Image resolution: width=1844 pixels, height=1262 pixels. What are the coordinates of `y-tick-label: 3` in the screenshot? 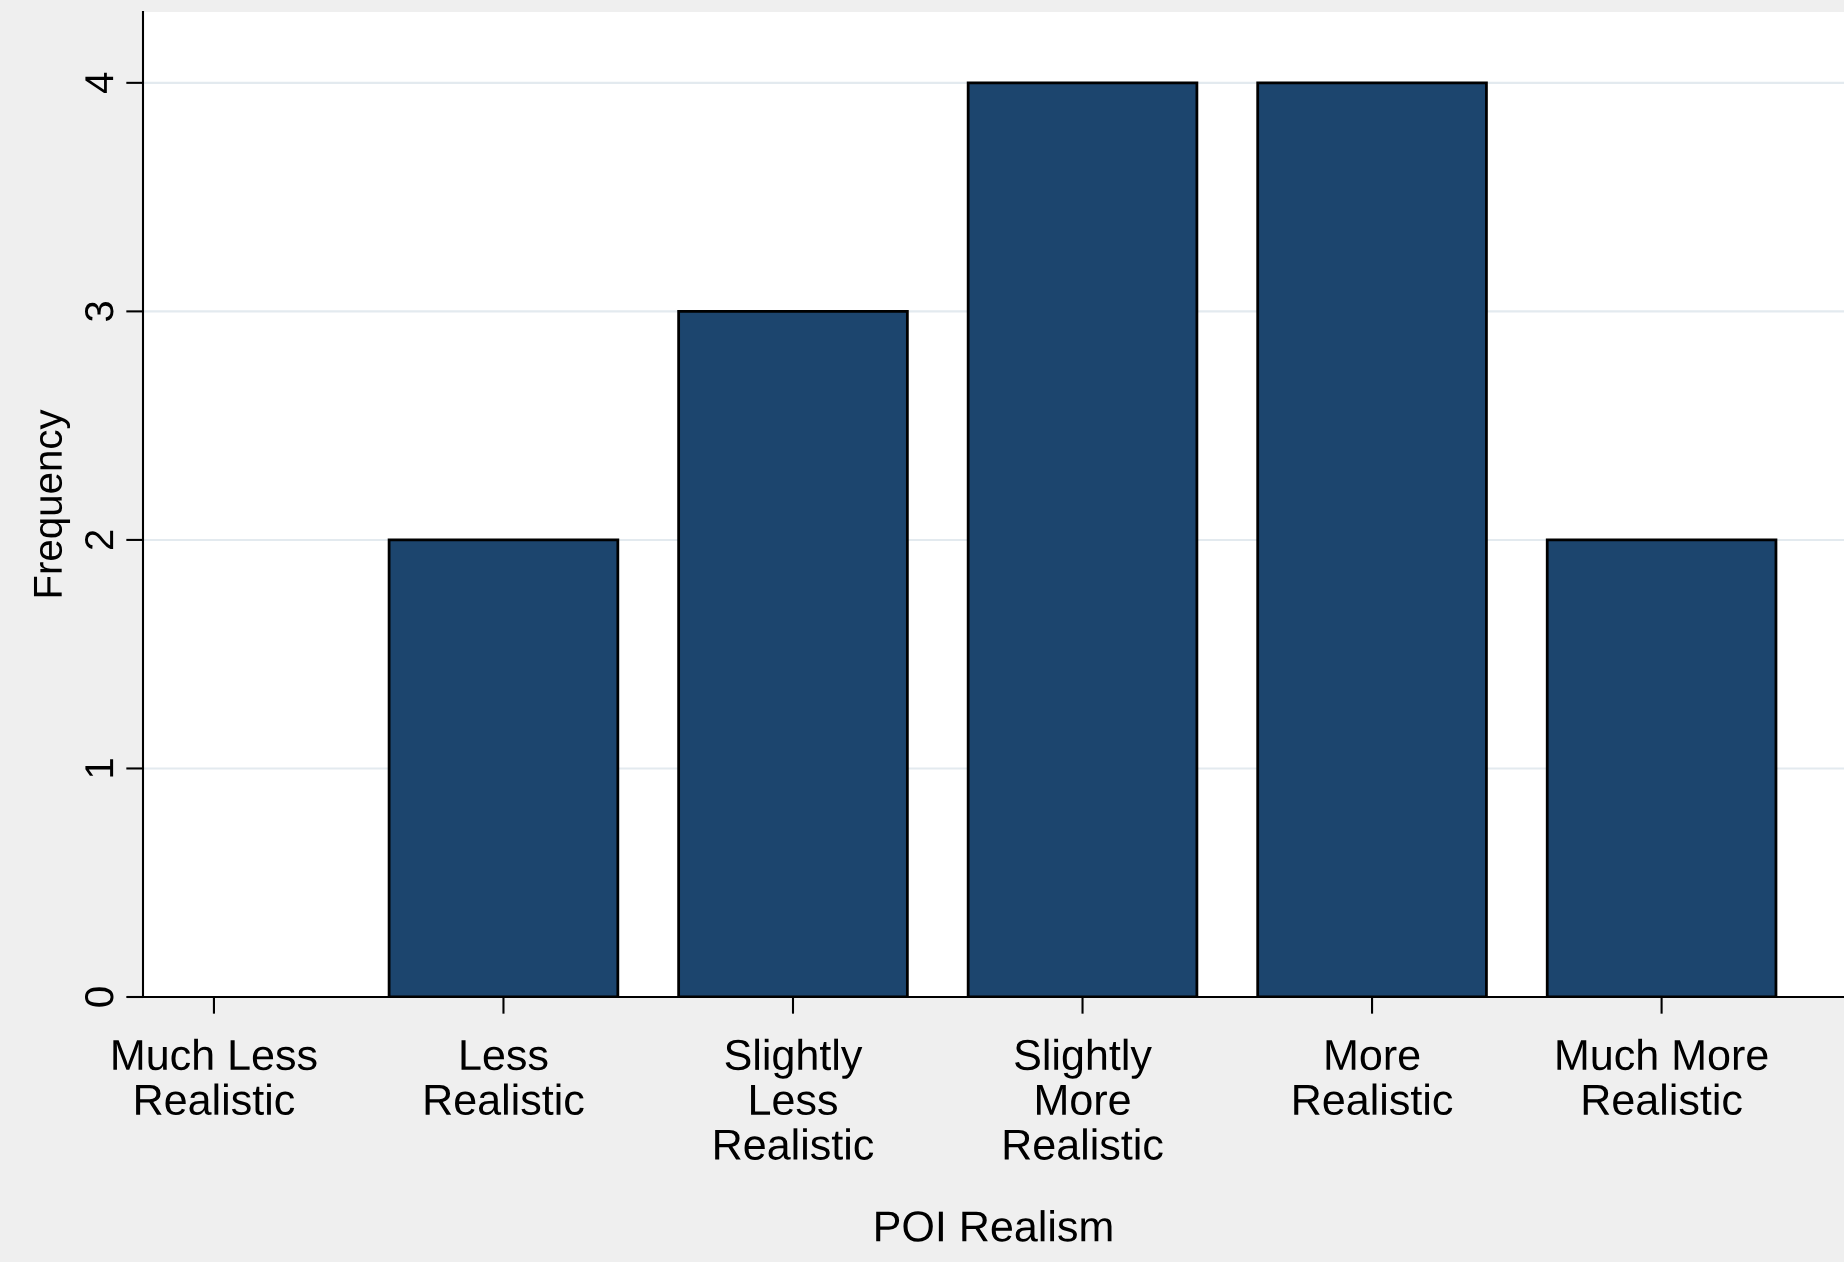 It's located at (99, 311).